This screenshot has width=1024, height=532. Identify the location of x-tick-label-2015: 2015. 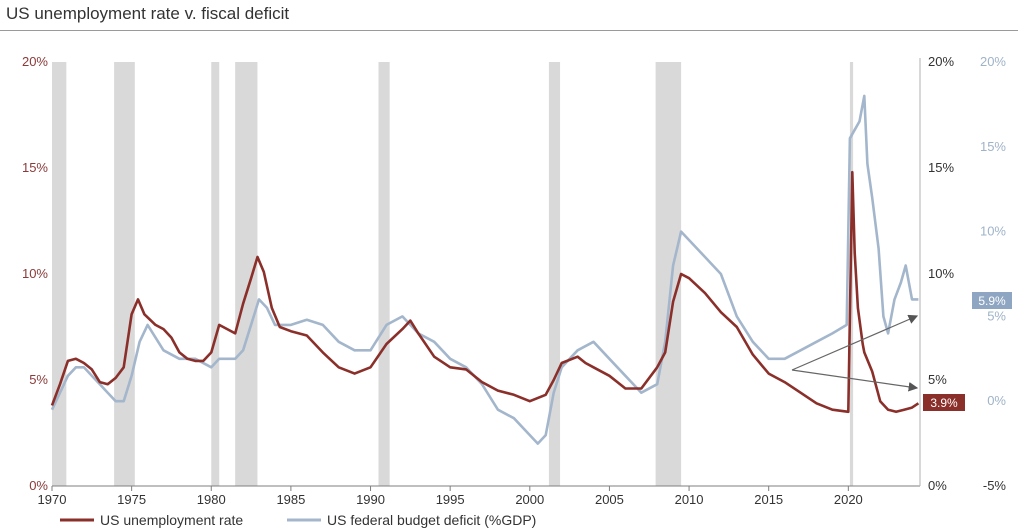
(768, 499).